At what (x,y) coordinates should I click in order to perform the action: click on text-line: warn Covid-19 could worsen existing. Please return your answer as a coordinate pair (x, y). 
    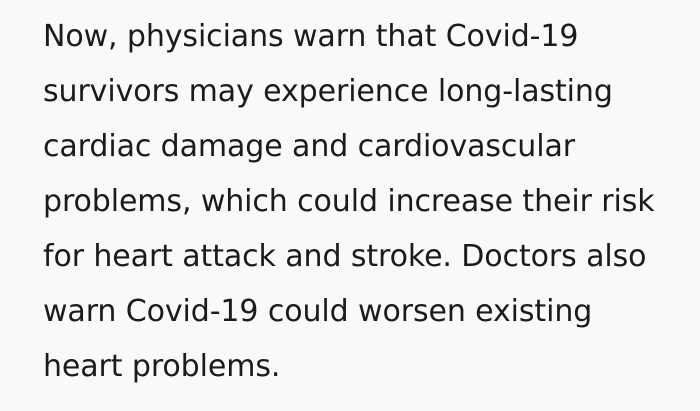
    Looking at the image, I should click on (318, 311).